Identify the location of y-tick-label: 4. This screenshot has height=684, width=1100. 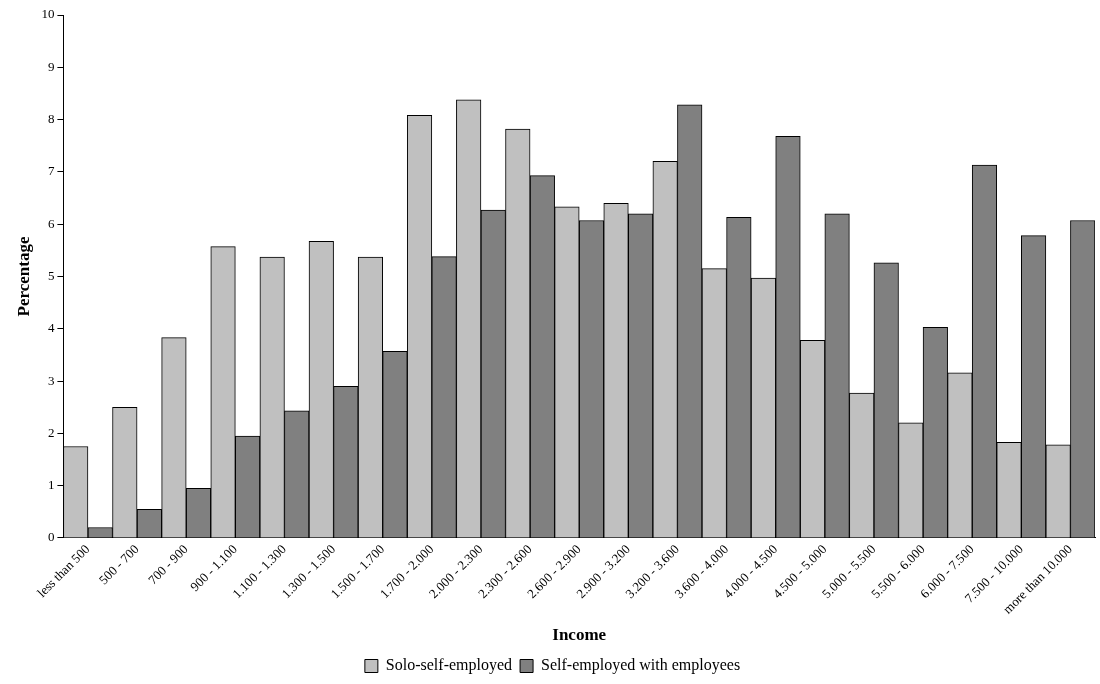
(51, 328).